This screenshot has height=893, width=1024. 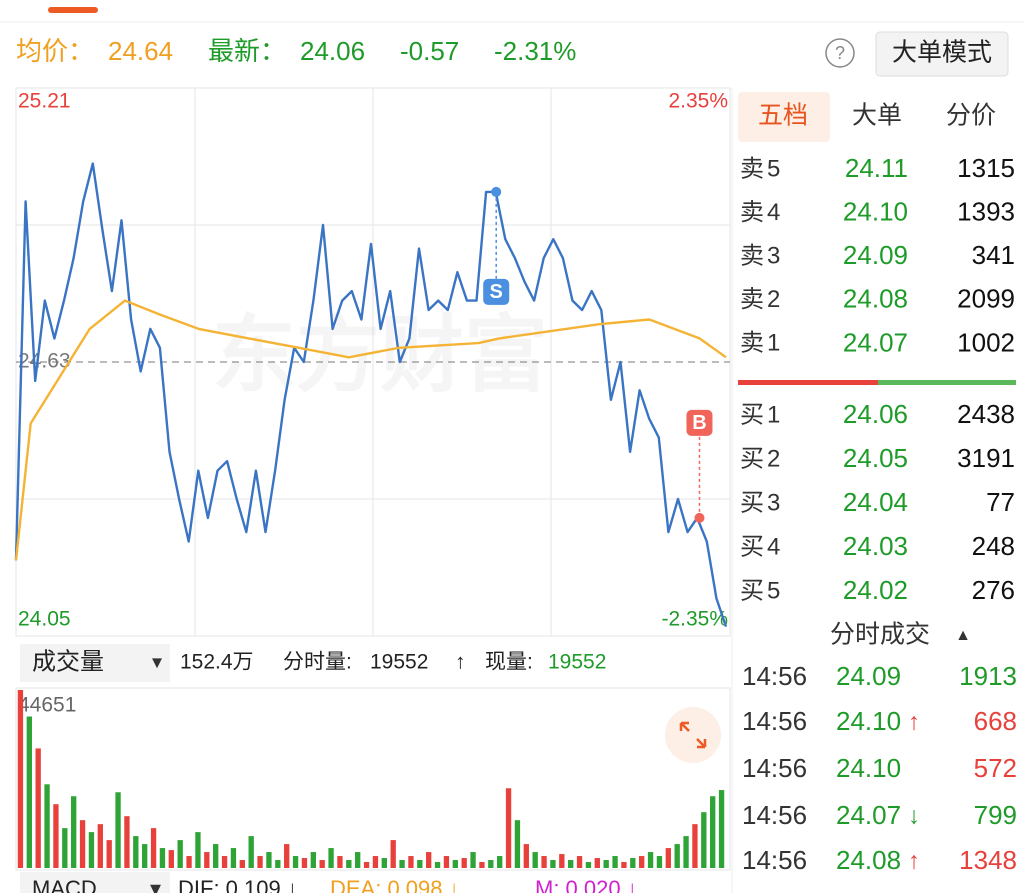 I want to click on expand-button, so click(x=693, y=735).